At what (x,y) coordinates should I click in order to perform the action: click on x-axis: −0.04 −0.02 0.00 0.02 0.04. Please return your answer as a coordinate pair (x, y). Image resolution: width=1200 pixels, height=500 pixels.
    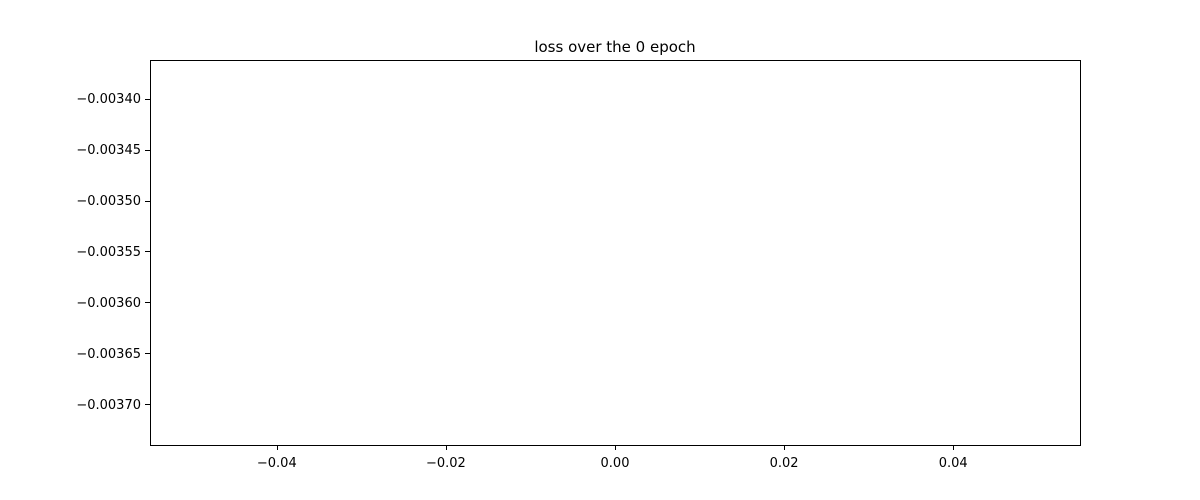
    Looking at the image, I should click on (612, 458).